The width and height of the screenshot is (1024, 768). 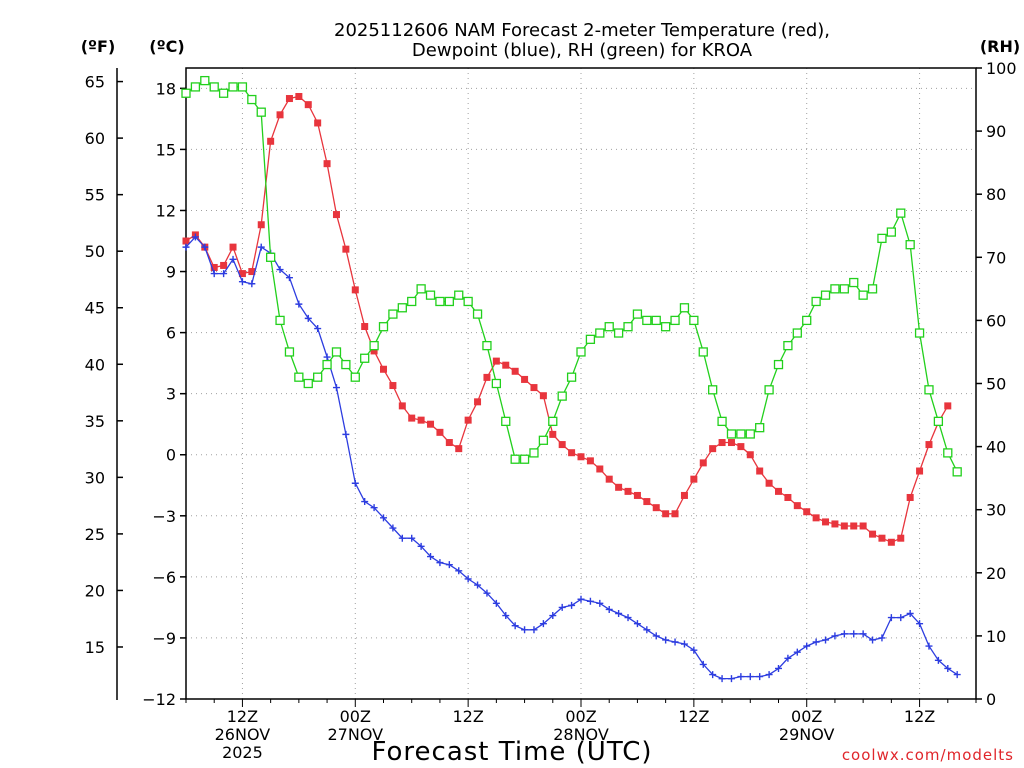 What do you see at coordinates (104, 365) in the screenshot?
I see `fahrenheit-axis-ticks: 65 60 55 50 45 40 35 30 25 20 15` at bounding box center [104, 365].